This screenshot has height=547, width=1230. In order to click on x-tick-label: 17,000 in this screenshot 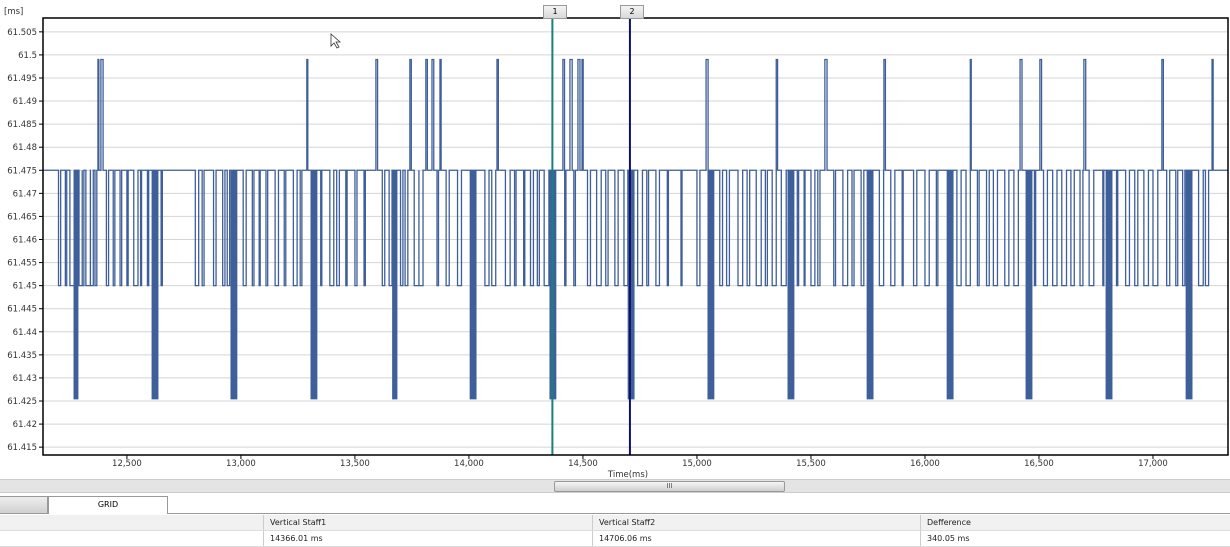, I will do `click(1153, 464)`.